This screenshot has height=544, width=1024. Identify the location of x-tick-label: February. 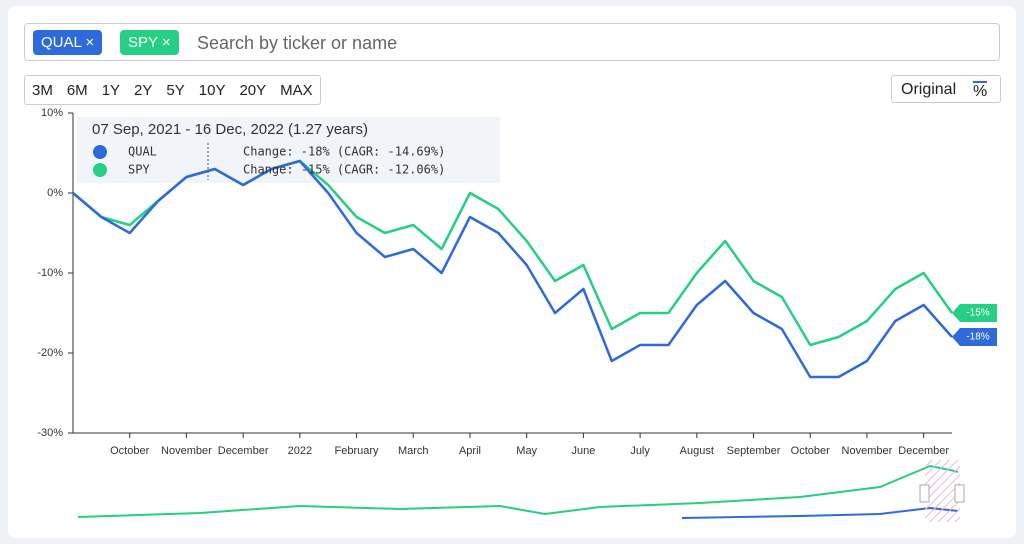
(357, 451).